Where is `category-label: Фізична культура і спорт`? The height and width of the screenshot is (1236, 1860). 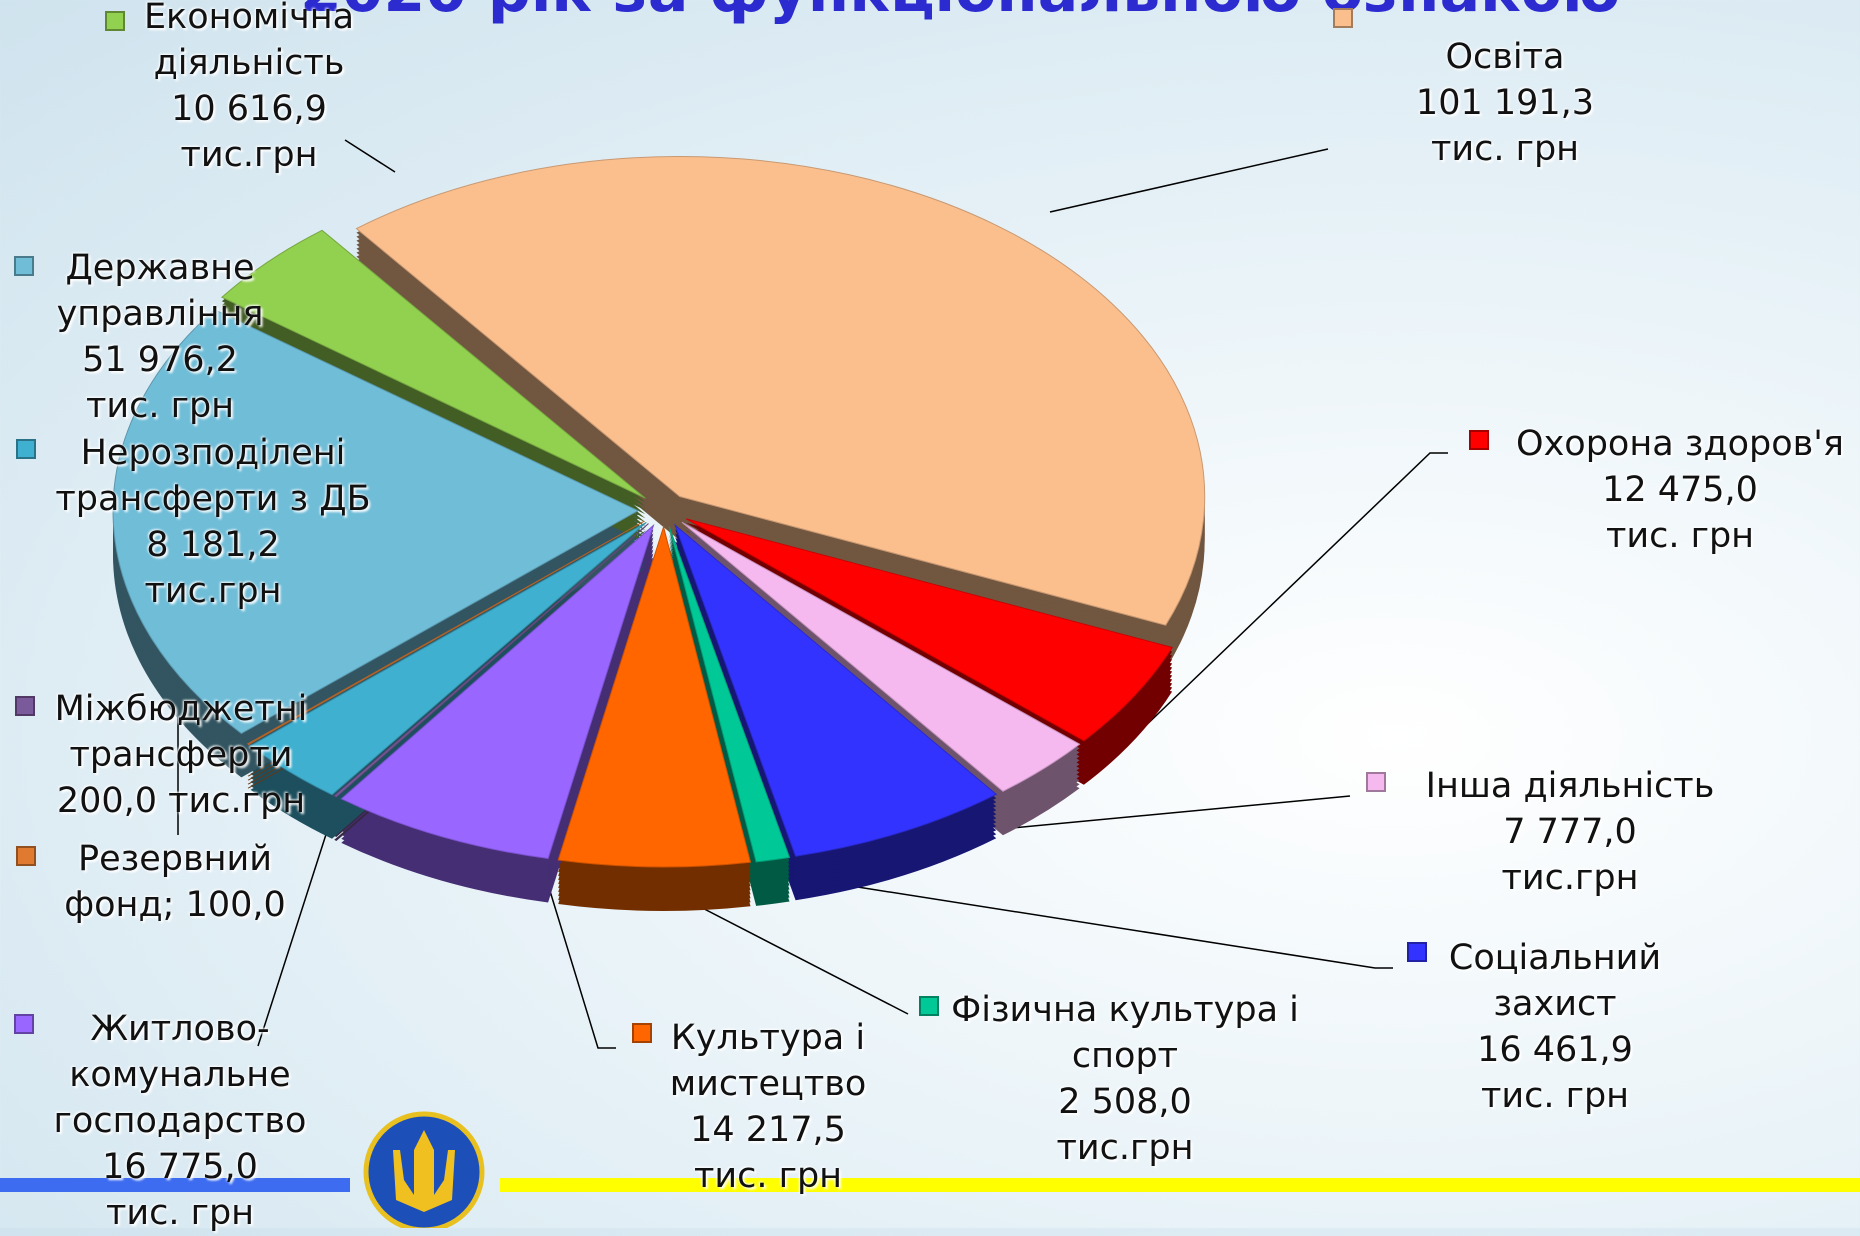
category-label: Фізична культура і спорт is located at coordinates (1125, 1033).